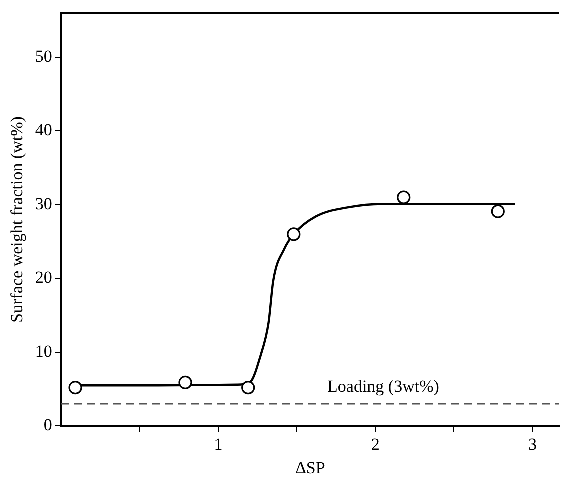 The height and width of the screenshot is (483, 567). Describe the element at coordinates (310, 468) in the screenshot. I see `x-axis-title: ΔSP` at that location.